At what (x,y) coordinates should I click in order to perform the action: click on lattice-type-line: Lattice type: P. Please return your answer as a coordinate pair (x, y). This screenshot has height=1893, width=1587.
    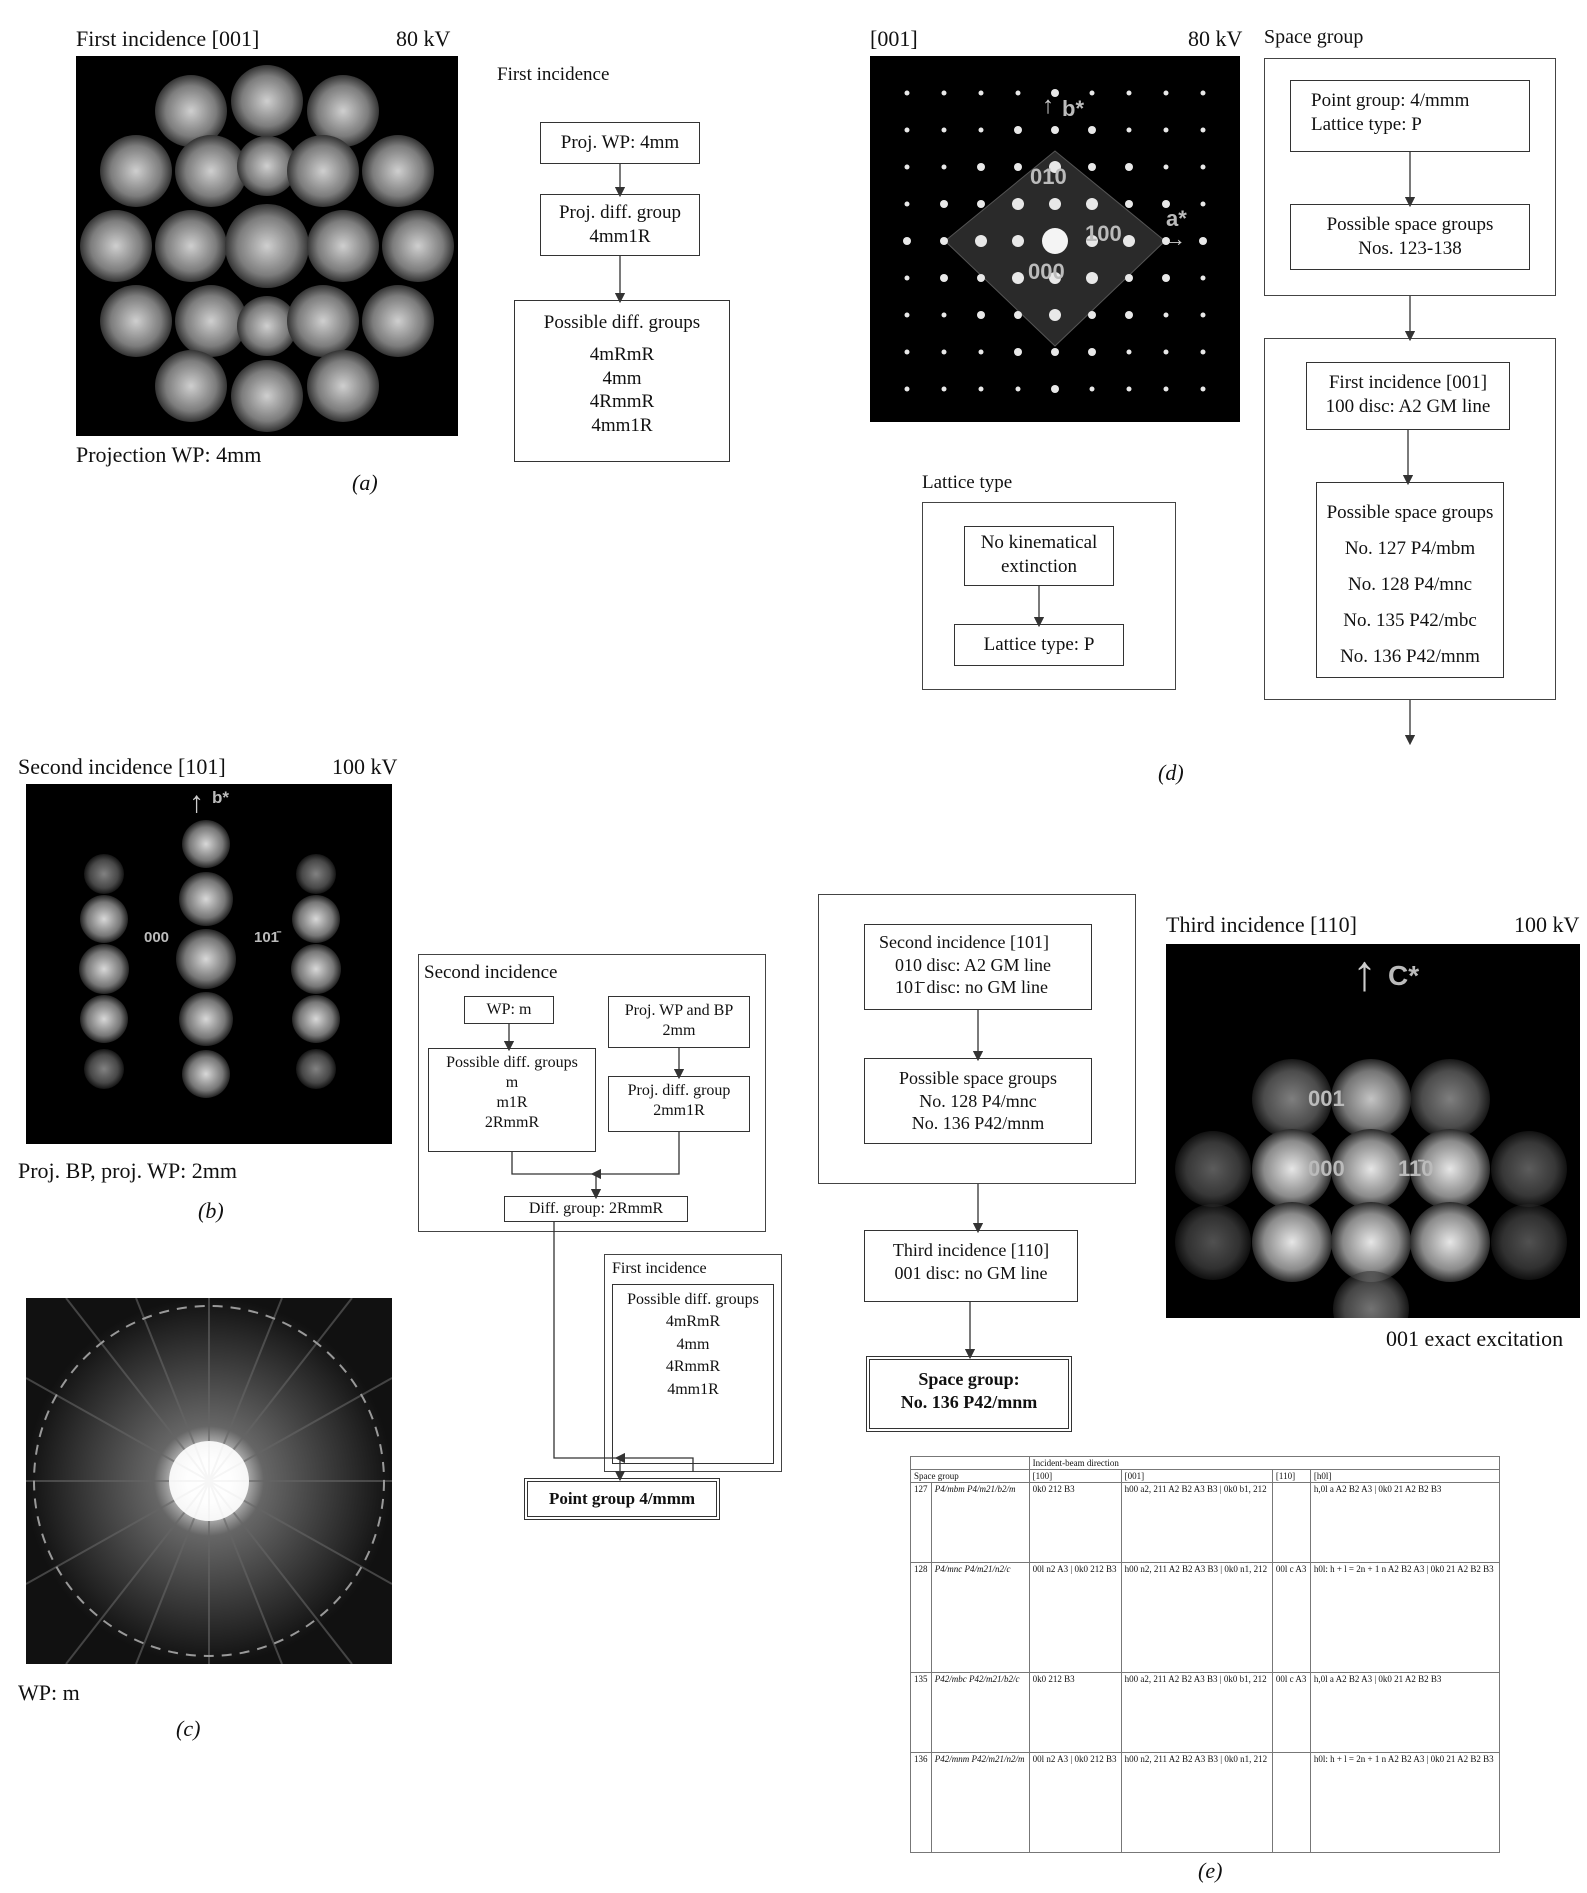
    Looking at the image, I should click on (1366, 124).